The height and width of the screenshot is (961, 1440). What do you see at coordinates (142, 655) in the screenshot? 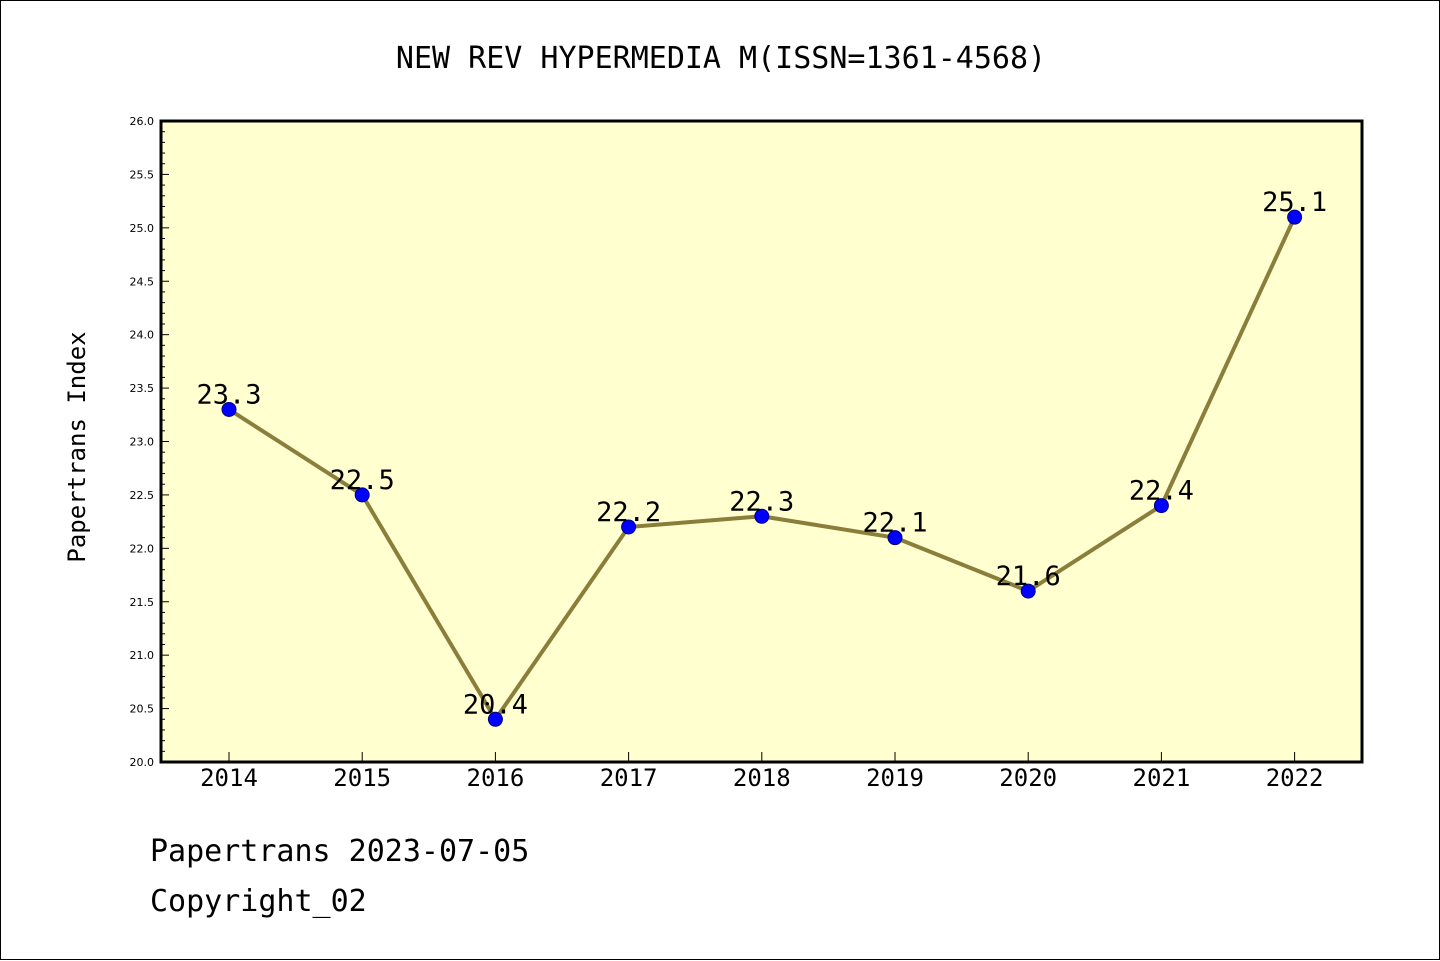
I see `y-tick-label: 21.0` at bounding box center [142, 655].